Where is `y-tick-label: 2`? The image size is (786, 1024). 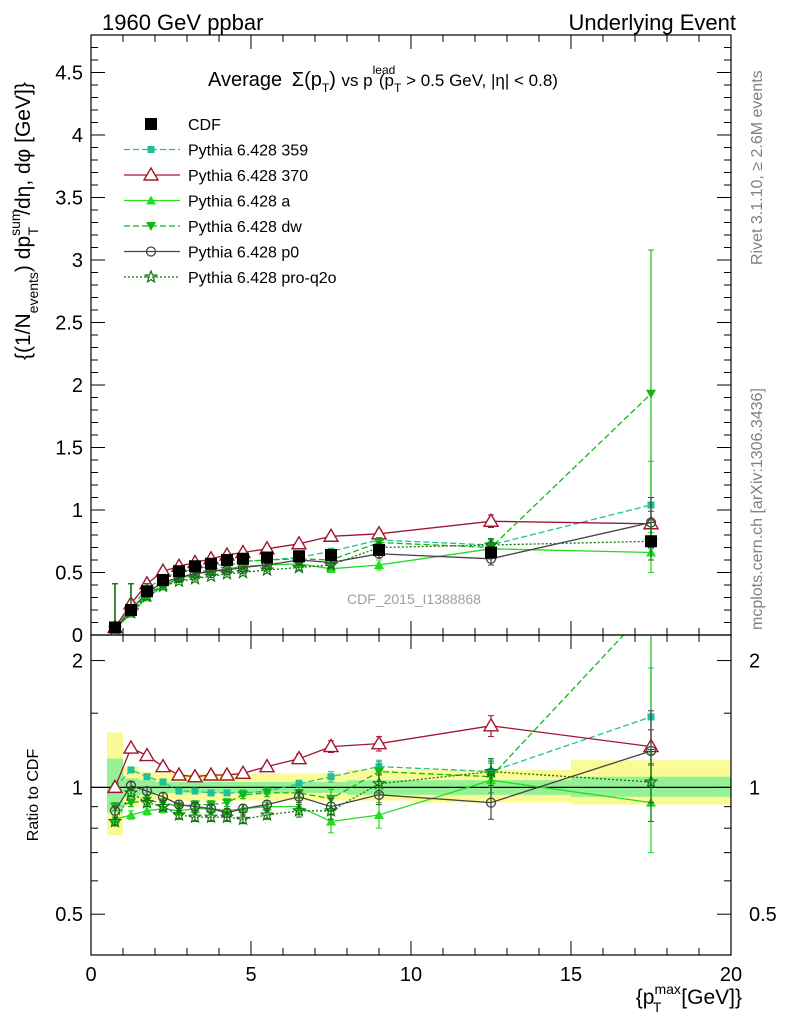 y-tick-label: 2 is located at coordinates (77, 386).